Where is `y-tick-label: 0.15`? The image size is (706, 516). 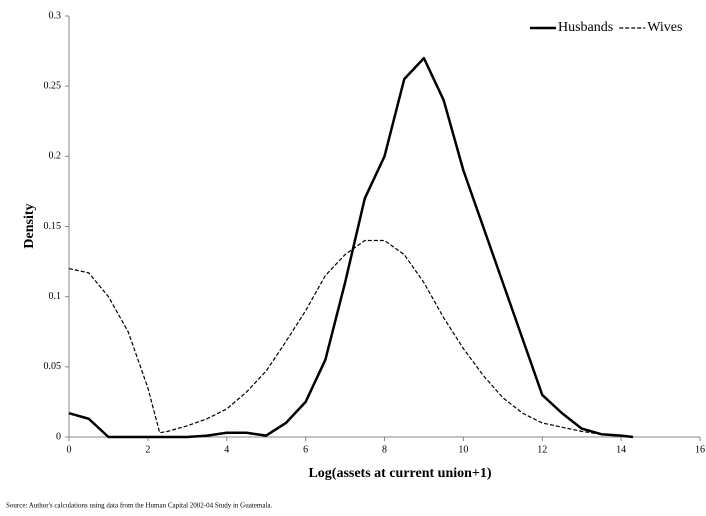 y-tick-label: 0.15 is located at coordinates (53, 226).